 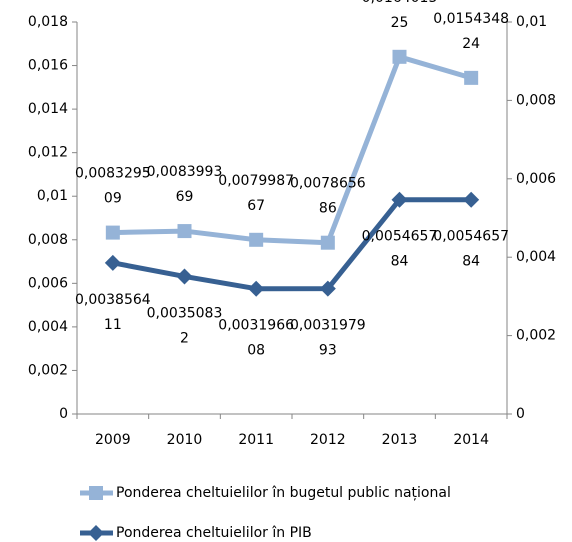 I want to click on y2-tick-label: 0,01, so click(x=531, y=22).